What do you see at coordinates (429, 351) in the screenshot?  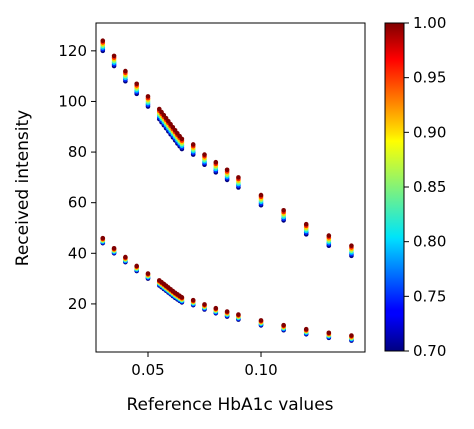 I see `colorbar-tick-label: 0.70` at bounding box center [429, 351].